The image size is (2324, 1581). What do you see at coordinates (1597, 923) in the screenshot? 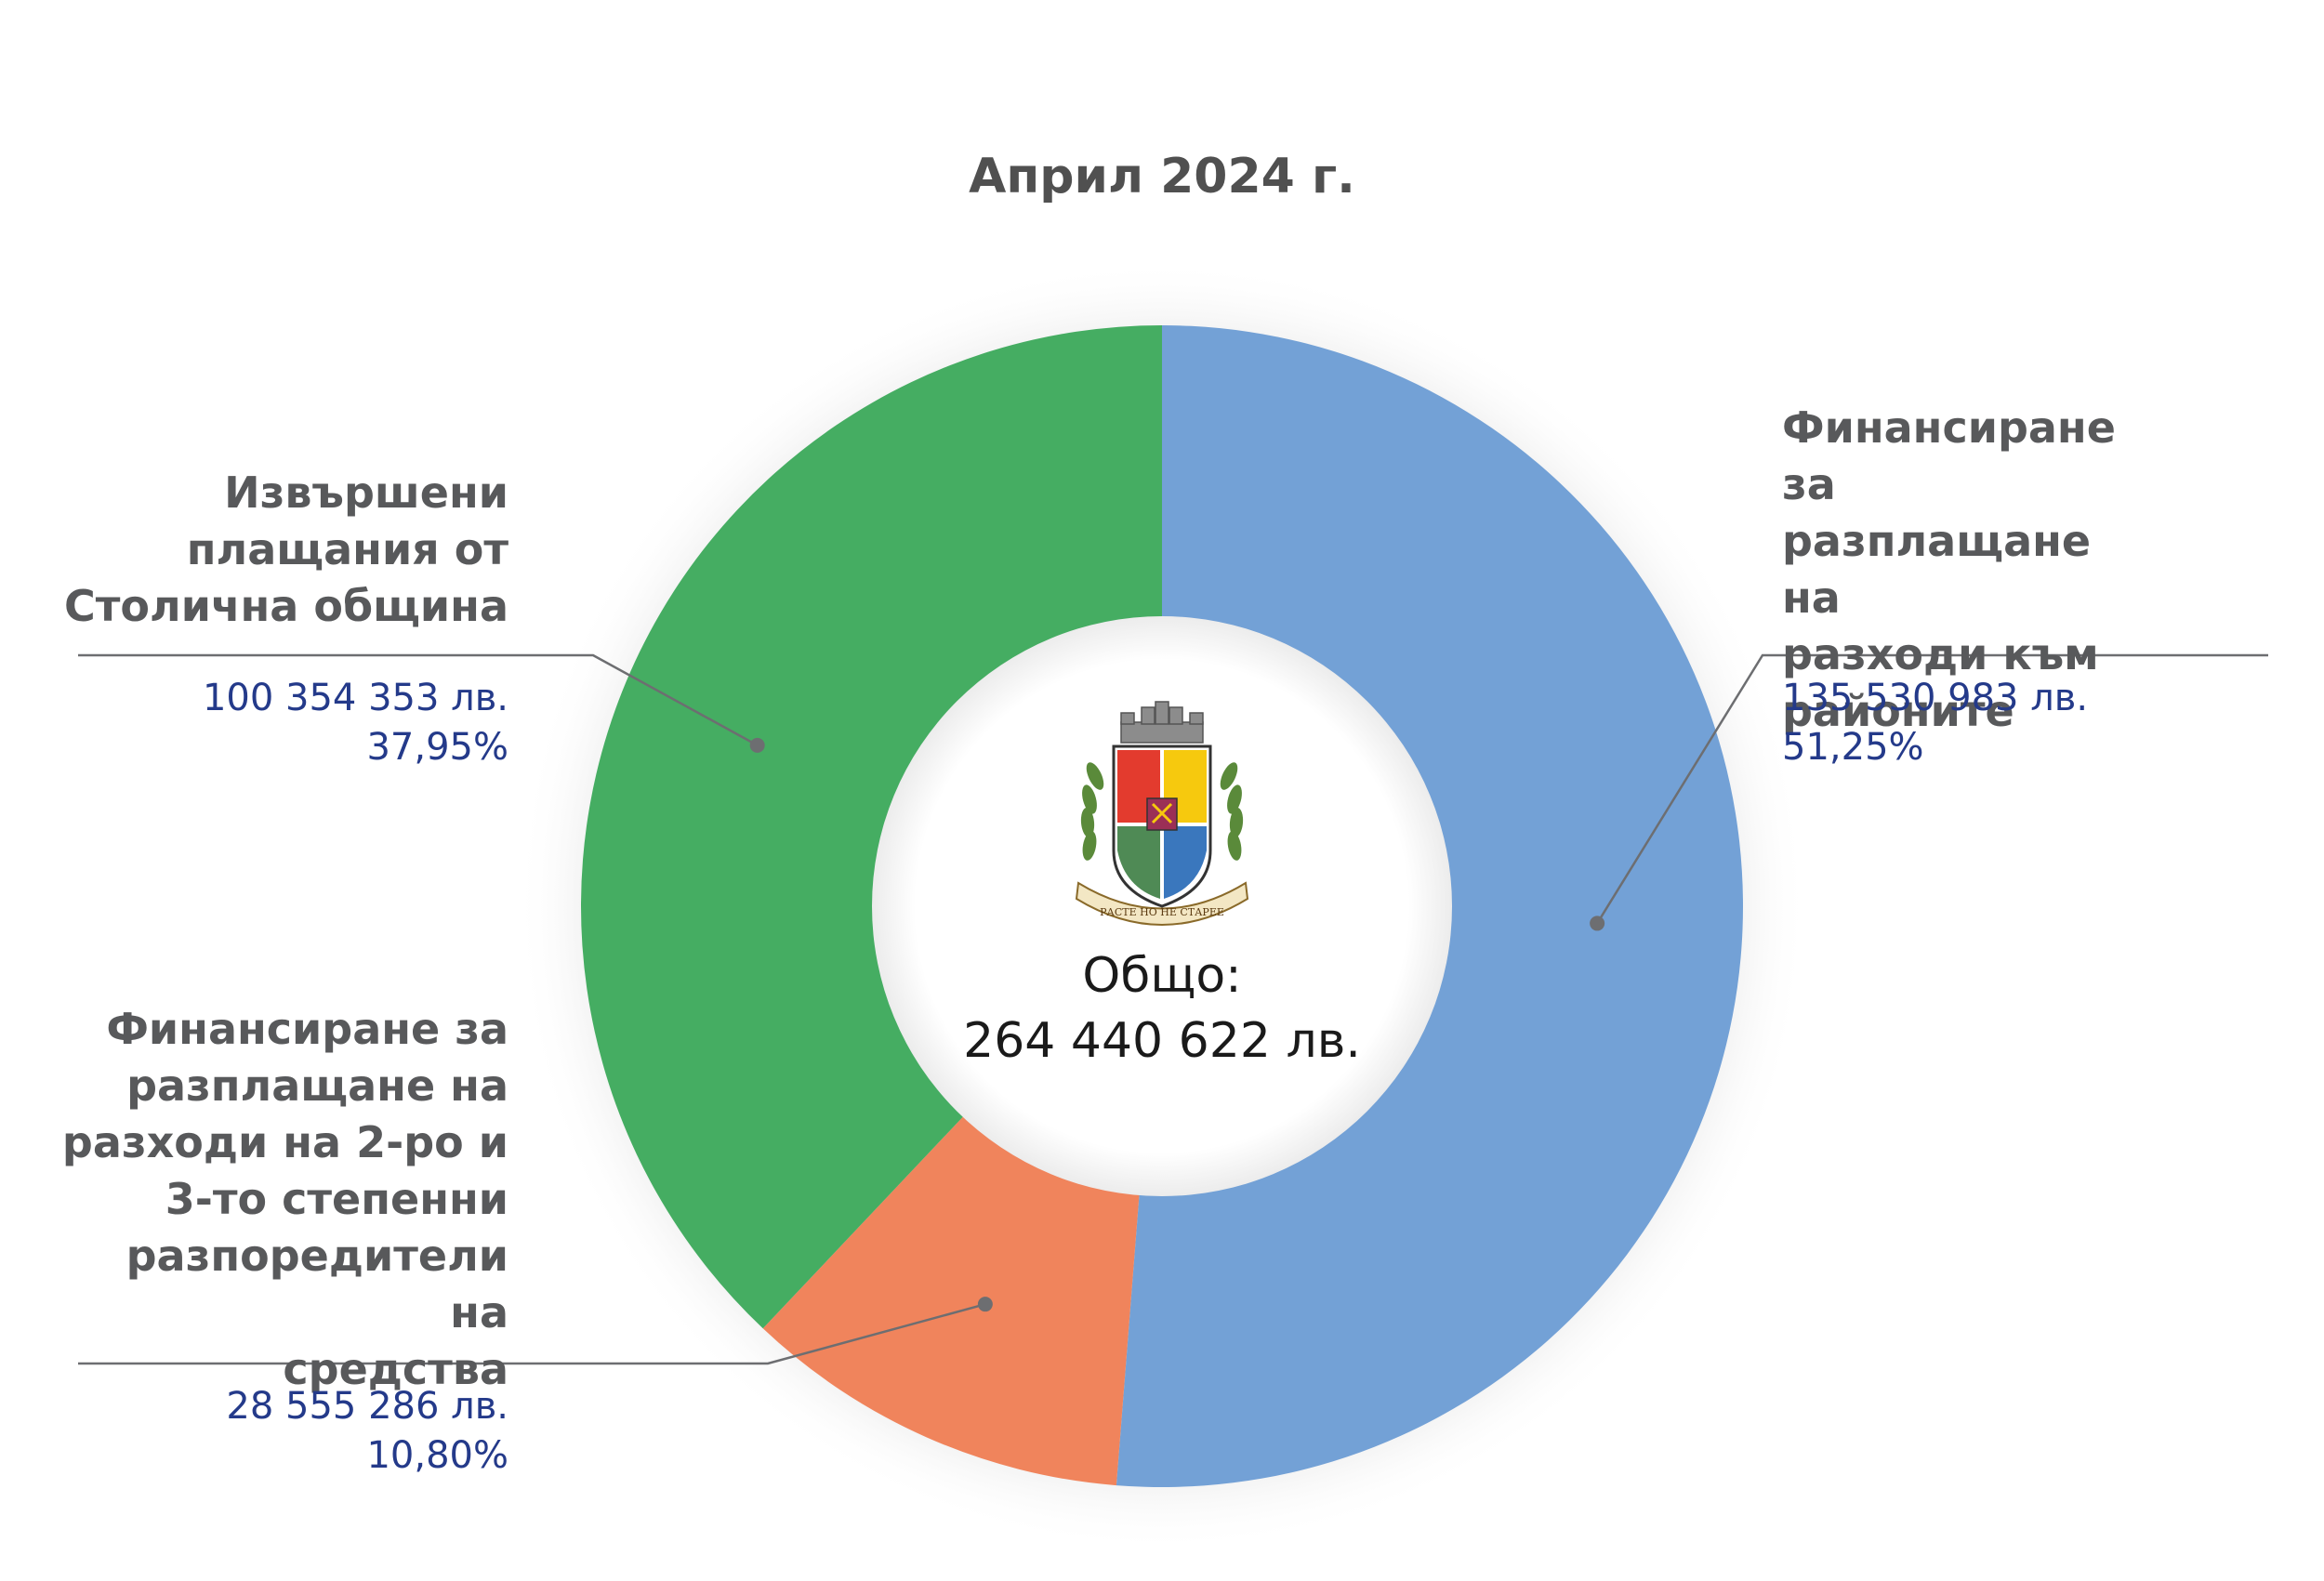
I see `leader-dot-districts` at bounding box center [1597, 923].